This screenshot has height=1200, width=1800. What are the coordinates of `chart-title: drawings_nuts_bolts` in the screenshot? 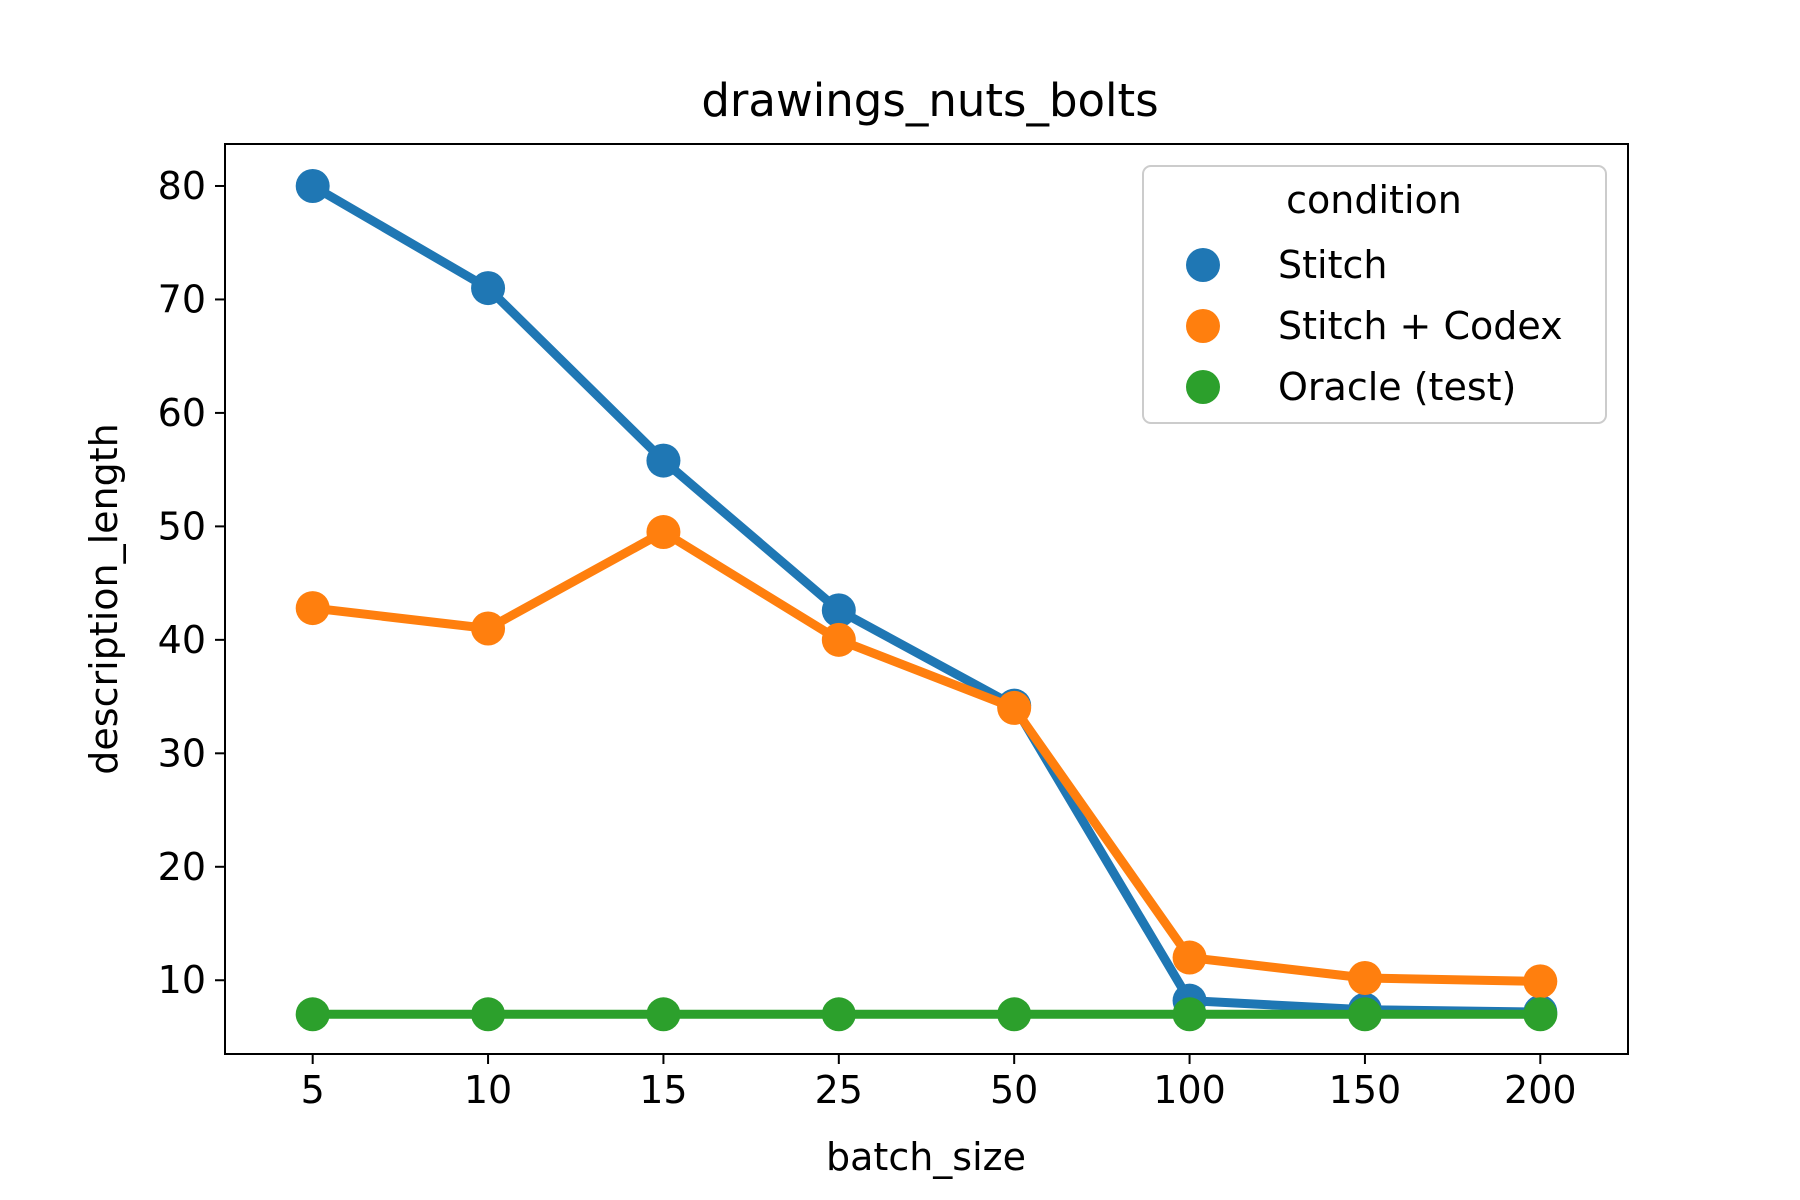 It's located at (929, 100).